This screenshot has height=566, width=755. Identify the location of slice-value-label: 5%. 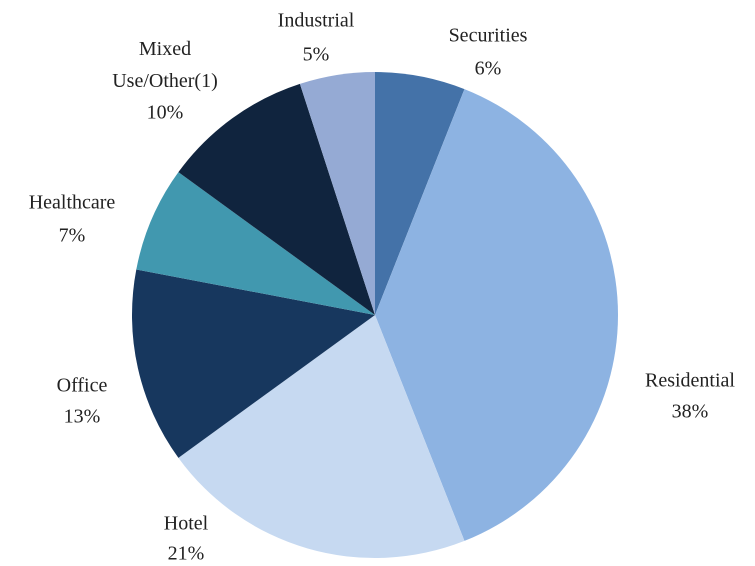
(316, 55).